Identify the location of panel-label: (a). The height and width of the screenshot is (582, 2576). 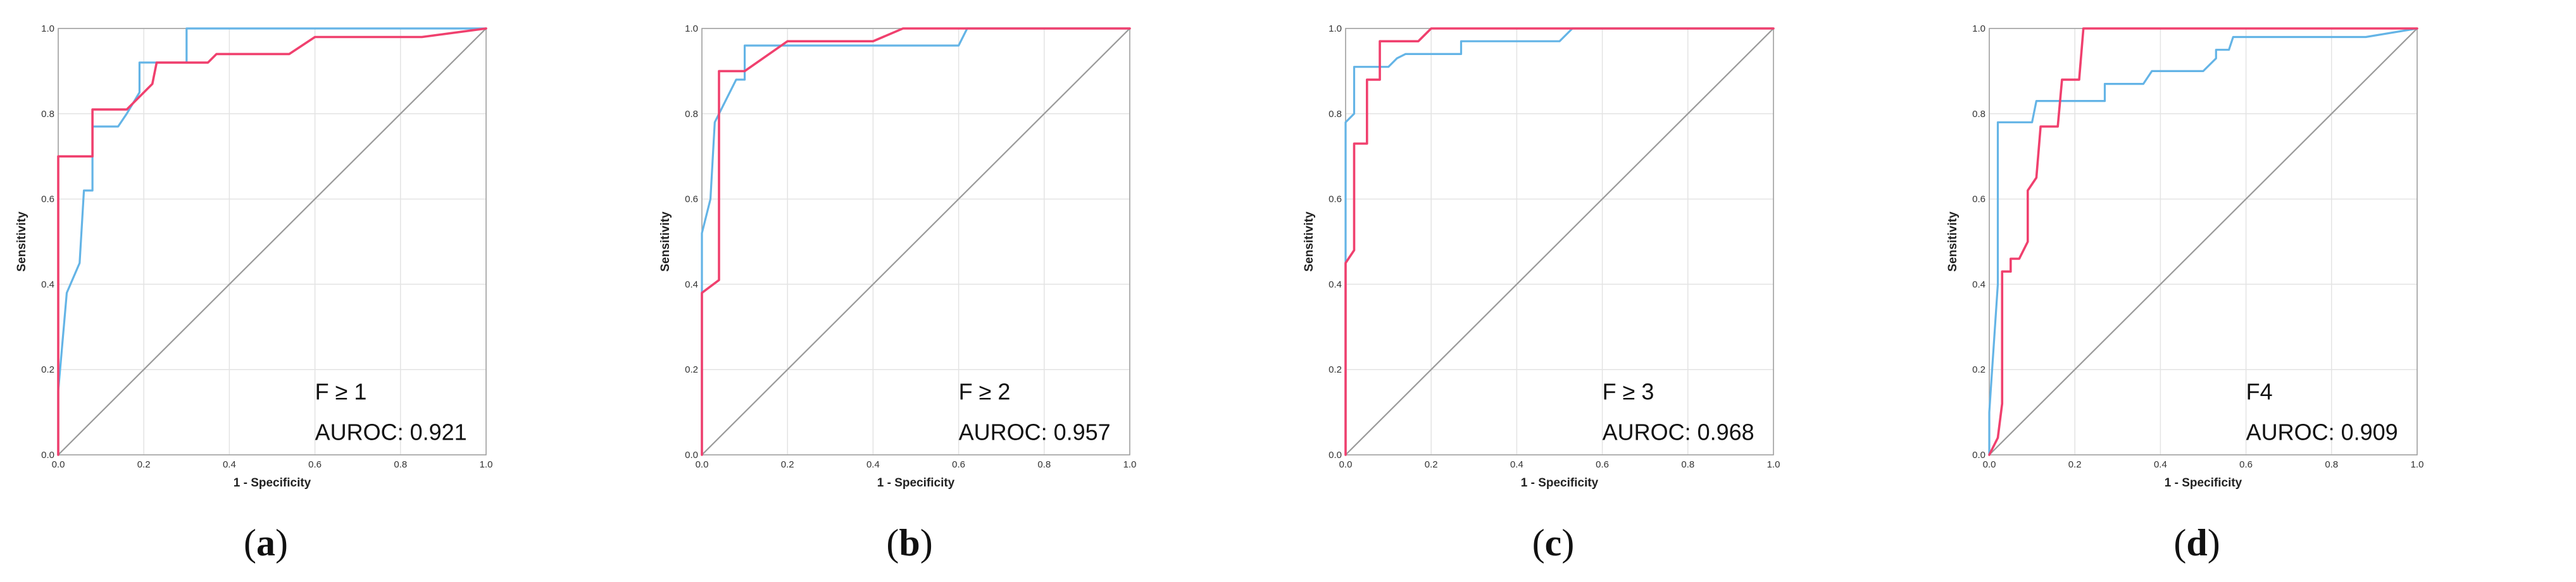
(266, 543).